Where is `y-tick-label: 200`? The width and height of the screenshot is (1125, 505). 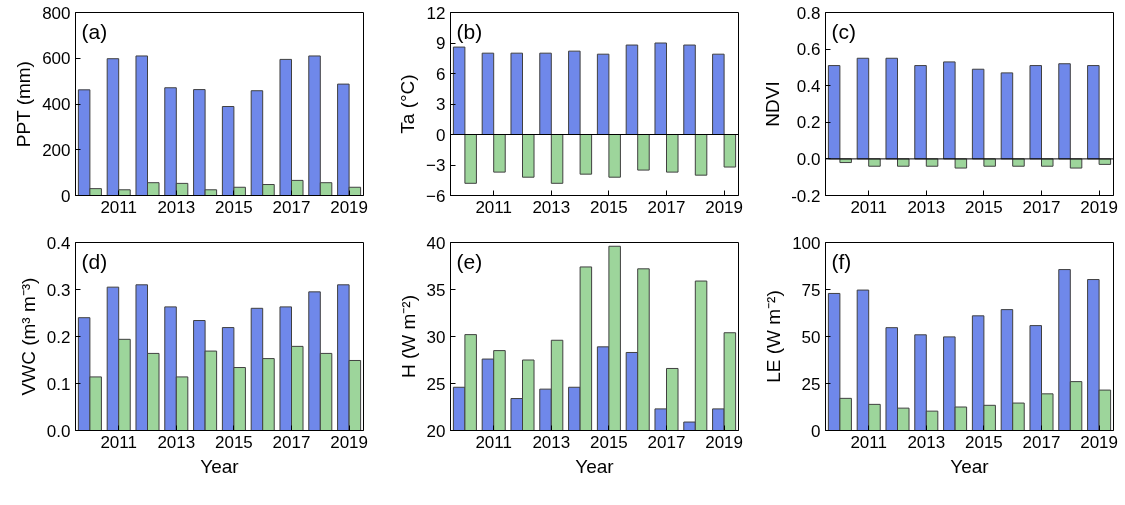 y-tick-label: 200 is located at coordinates (56, 150).